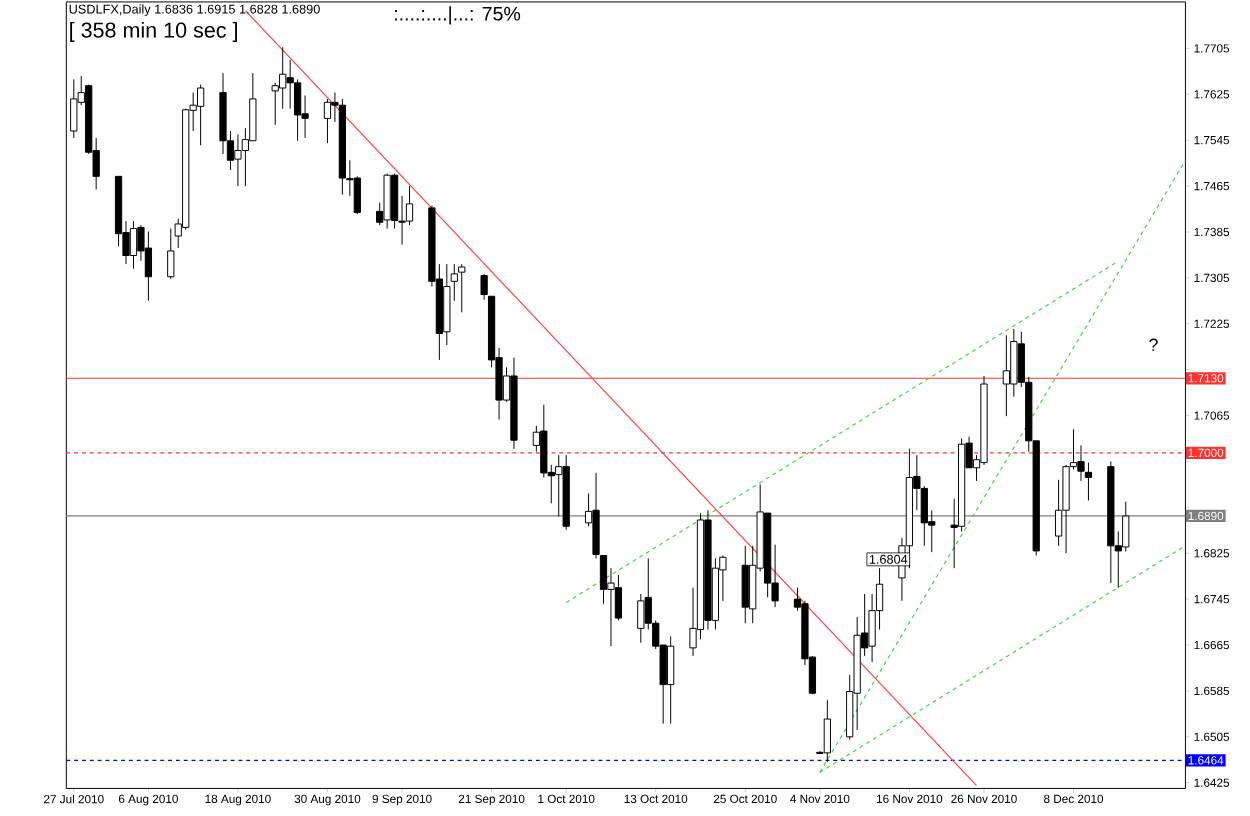  I want to click on annotation: [ 358 min 10 sec ], so click(153, 32).